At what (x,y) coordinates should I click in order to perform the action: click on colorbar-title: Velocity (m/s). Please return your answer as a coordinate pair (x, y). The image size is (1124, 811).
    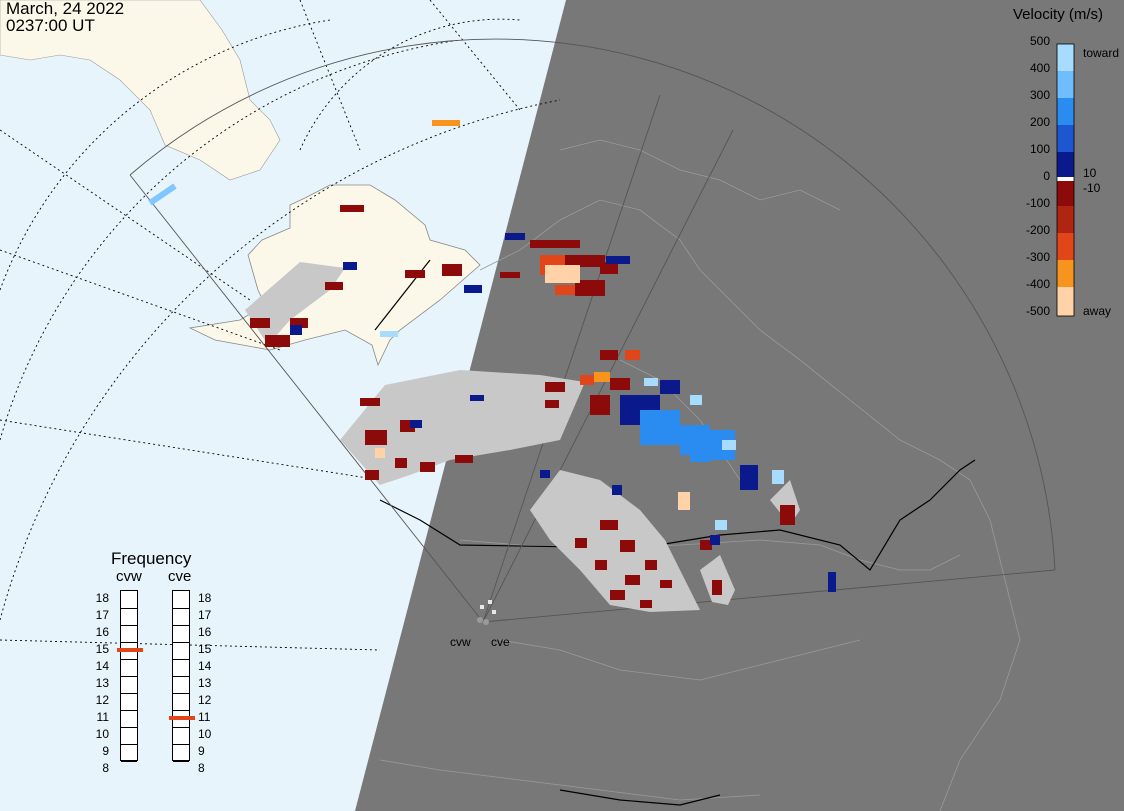
    Looking at the image, I should click on (1058, 14).